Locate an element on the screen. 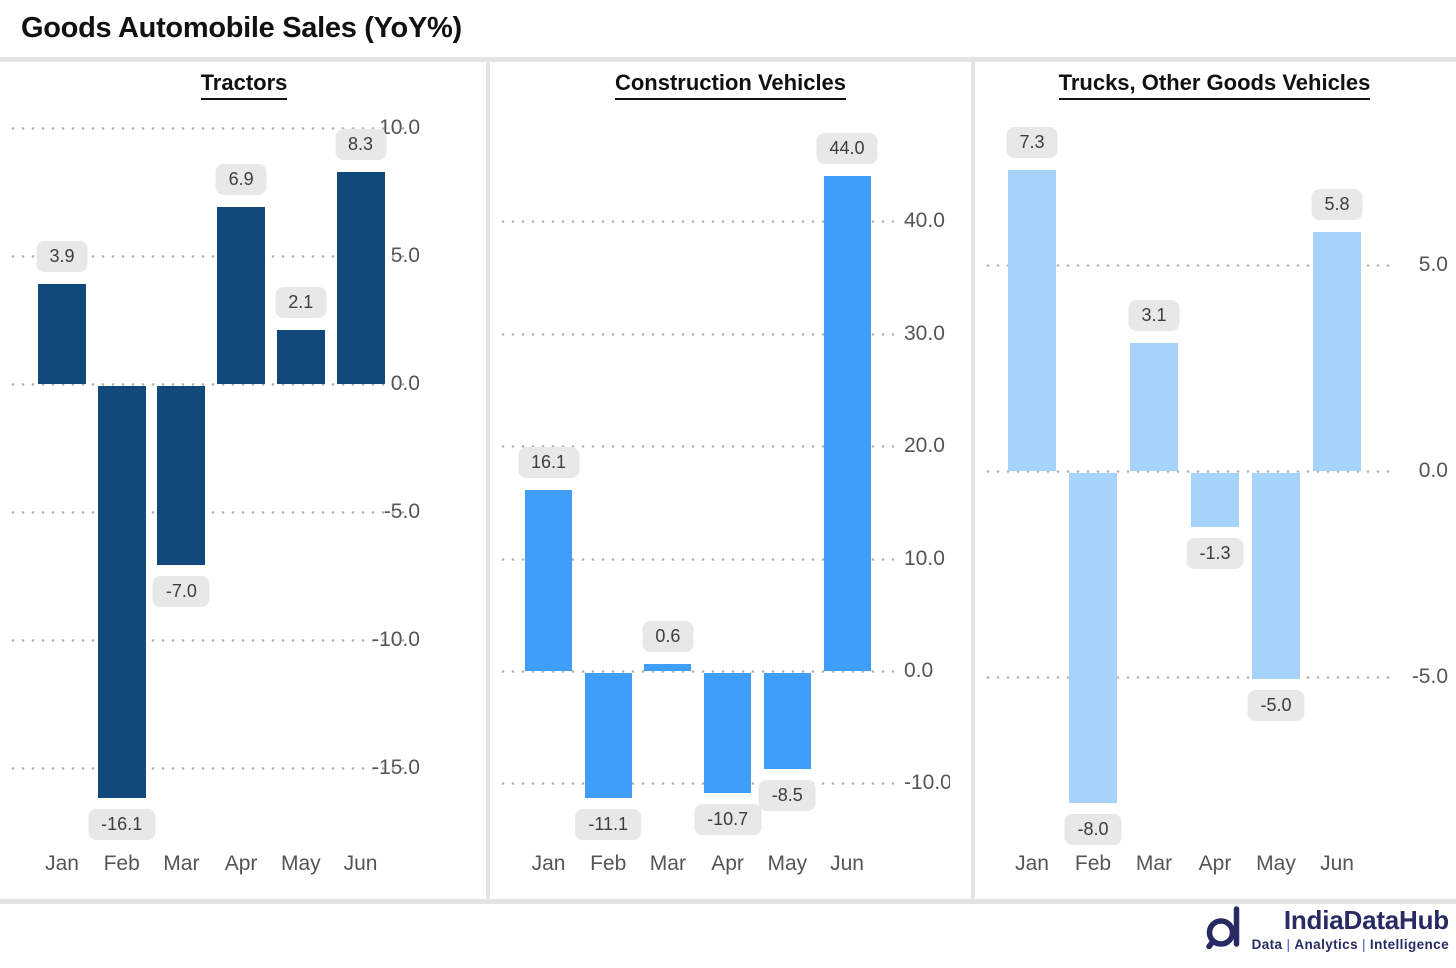  panel-title-tractors: Tractors is located at coordinates (244, 85).